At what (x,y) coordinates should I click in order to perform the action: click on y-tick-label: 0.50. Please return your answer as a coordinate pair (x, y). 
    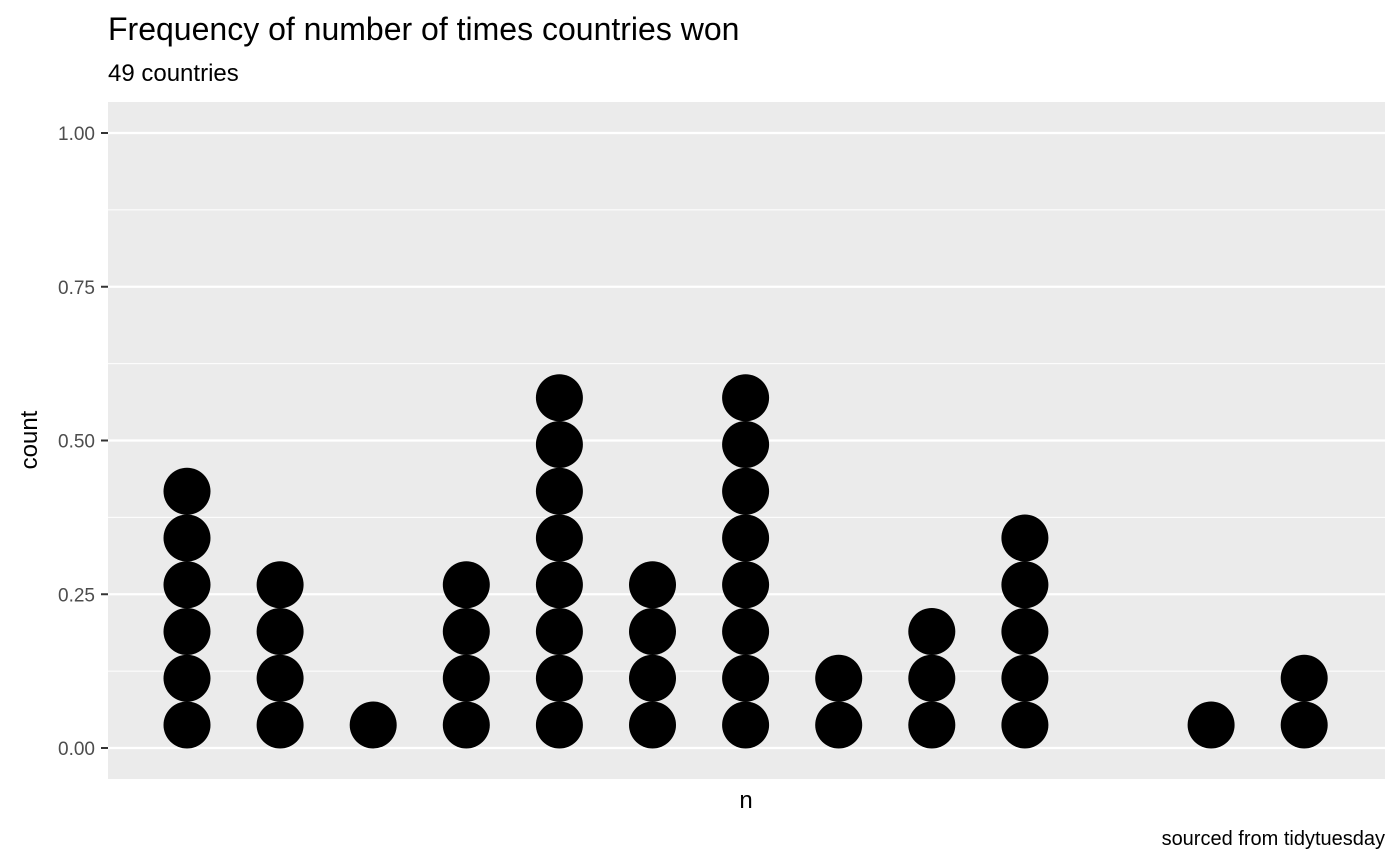
    Looking at the image, I should click on (76, 442).